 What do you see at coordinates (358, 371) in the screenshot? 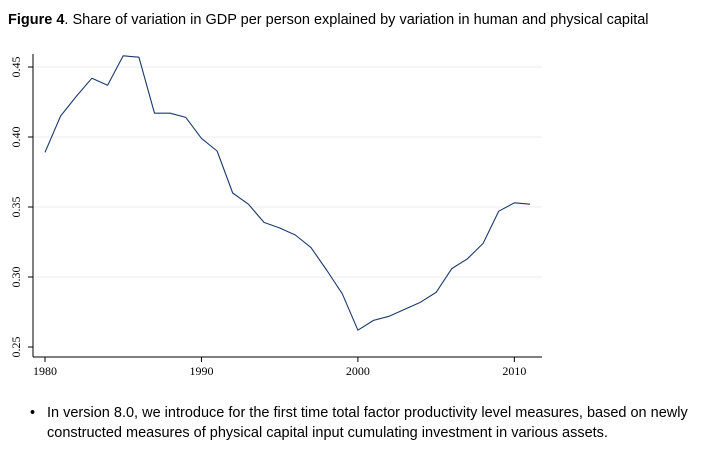
I see `x-tick-label-2: 2000` at bounding box center [358, 371].